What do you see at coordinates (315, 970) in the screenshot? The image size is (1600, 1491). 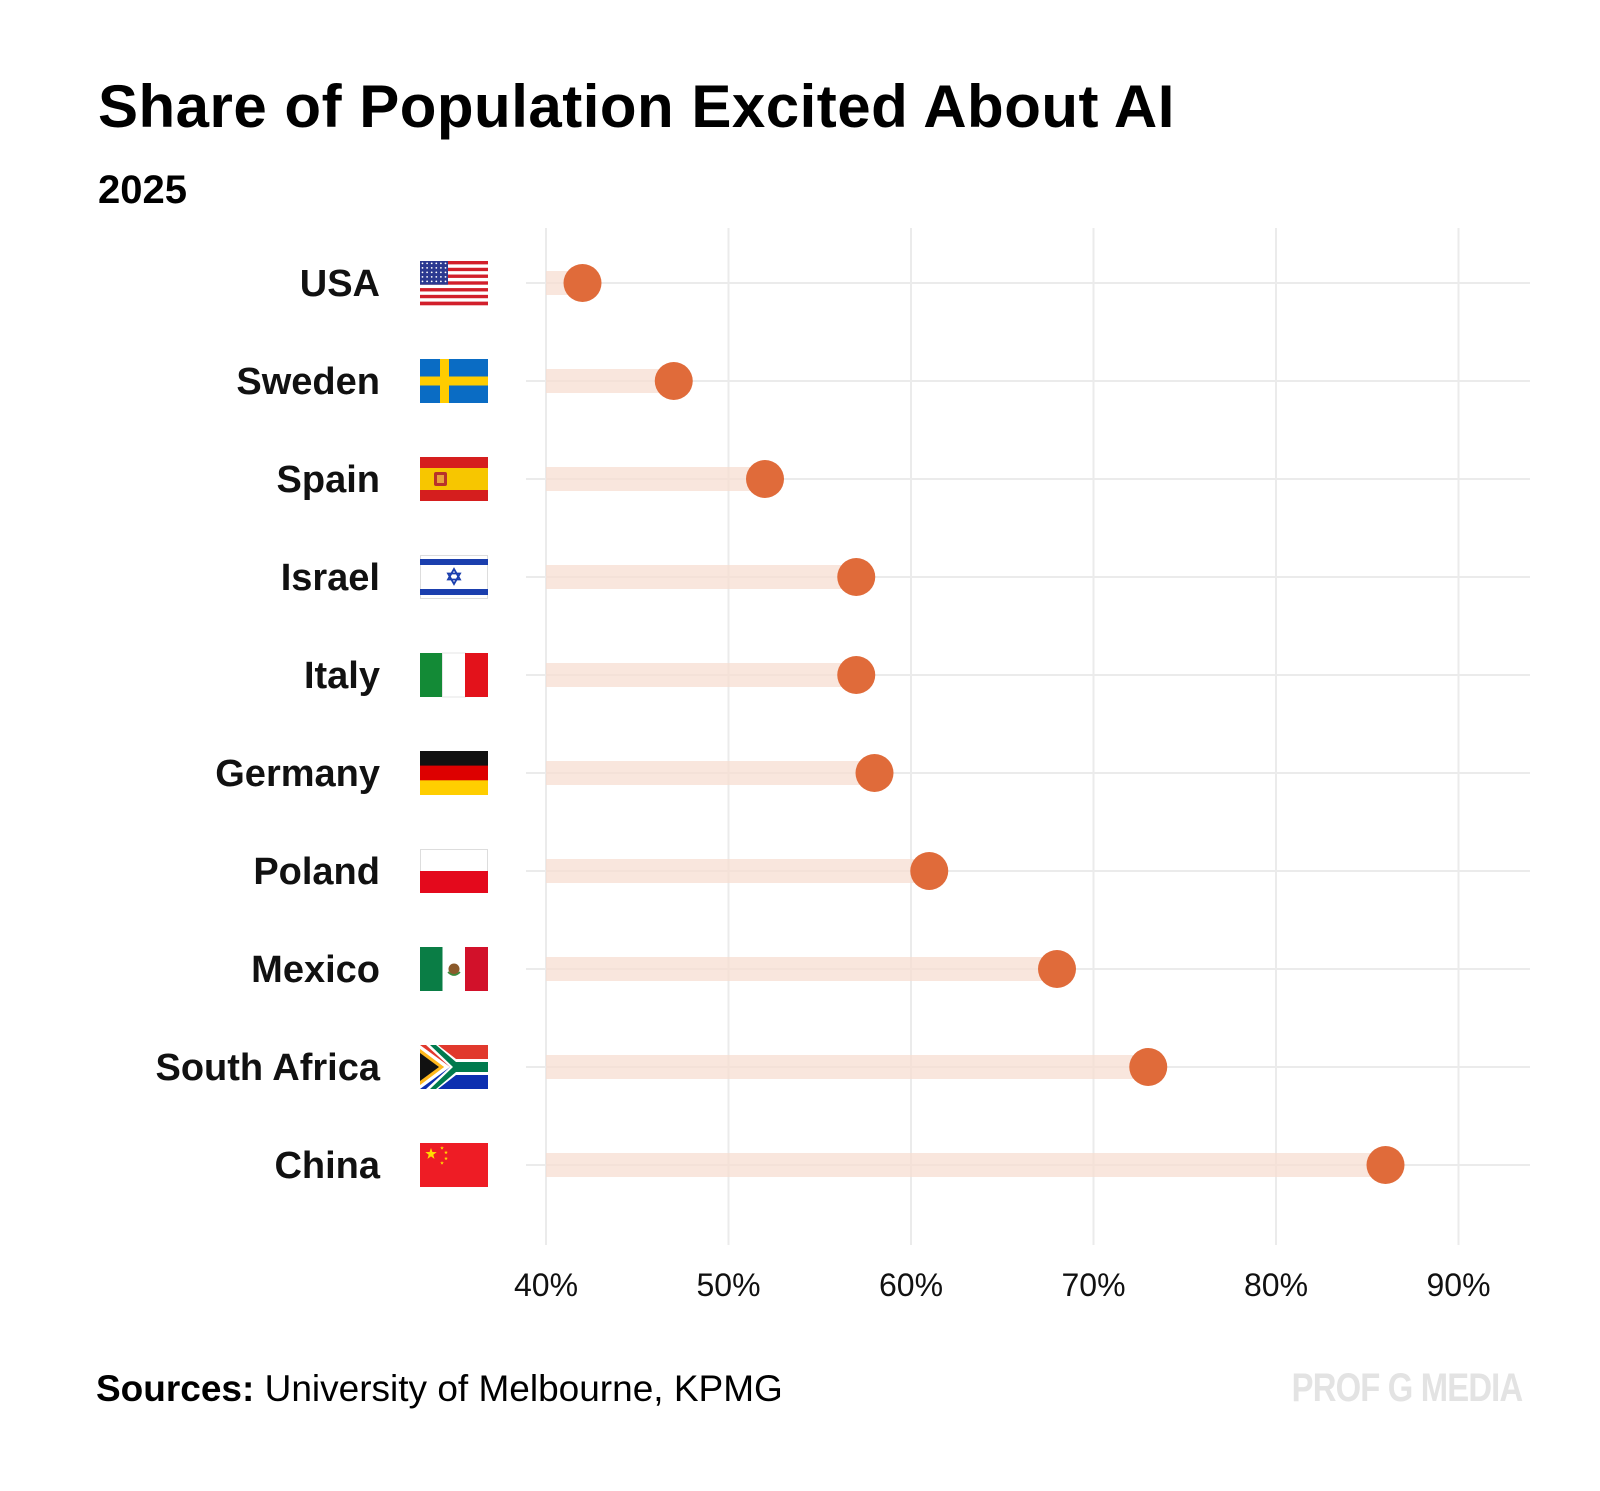 I see `country-label: Mexico` at bounding box center [315, 970].